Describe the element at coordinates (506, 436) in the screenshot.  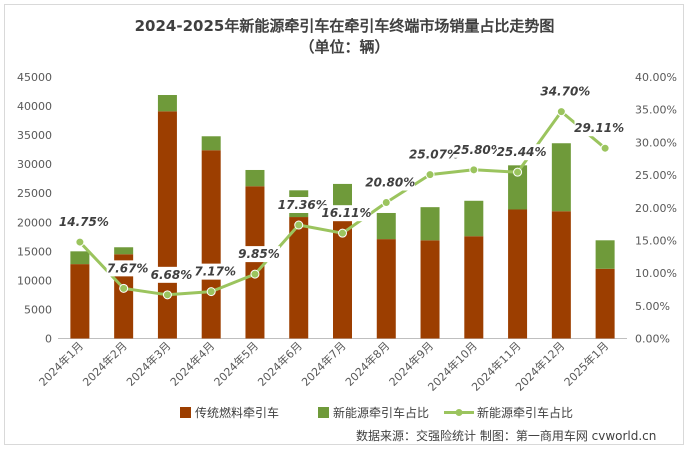
I see `source-note: 数据来源：交强险统计 制图：第一商用车网 cvworld.cn` at that location.